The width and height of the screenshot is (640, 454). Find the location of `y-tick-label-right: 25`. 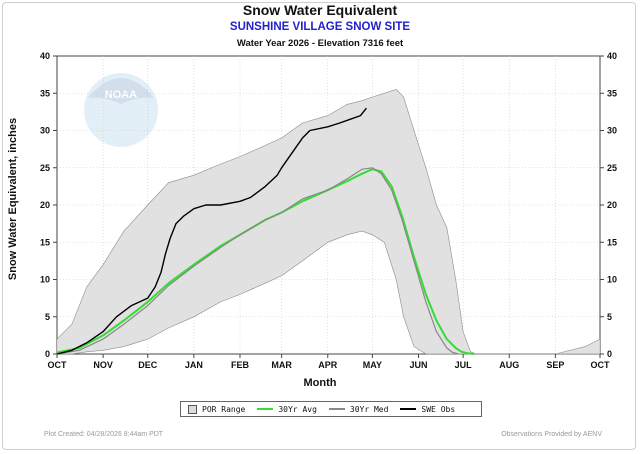

y-tick-label-right: 25 is located at coordinates (612, 168).